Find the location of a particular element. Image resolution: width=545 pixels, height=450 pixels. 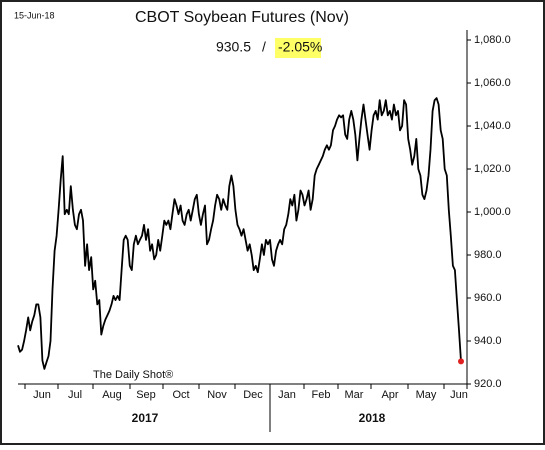

x-tick-label: Apr is located at coordinates (389, 395).